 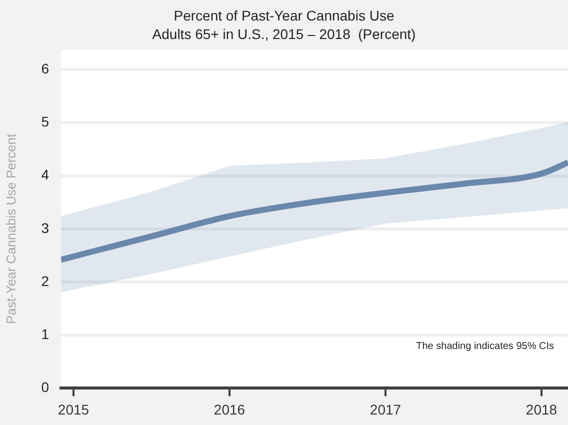 I want to click on y-tick-label: 3, so click(x=45, y=228).